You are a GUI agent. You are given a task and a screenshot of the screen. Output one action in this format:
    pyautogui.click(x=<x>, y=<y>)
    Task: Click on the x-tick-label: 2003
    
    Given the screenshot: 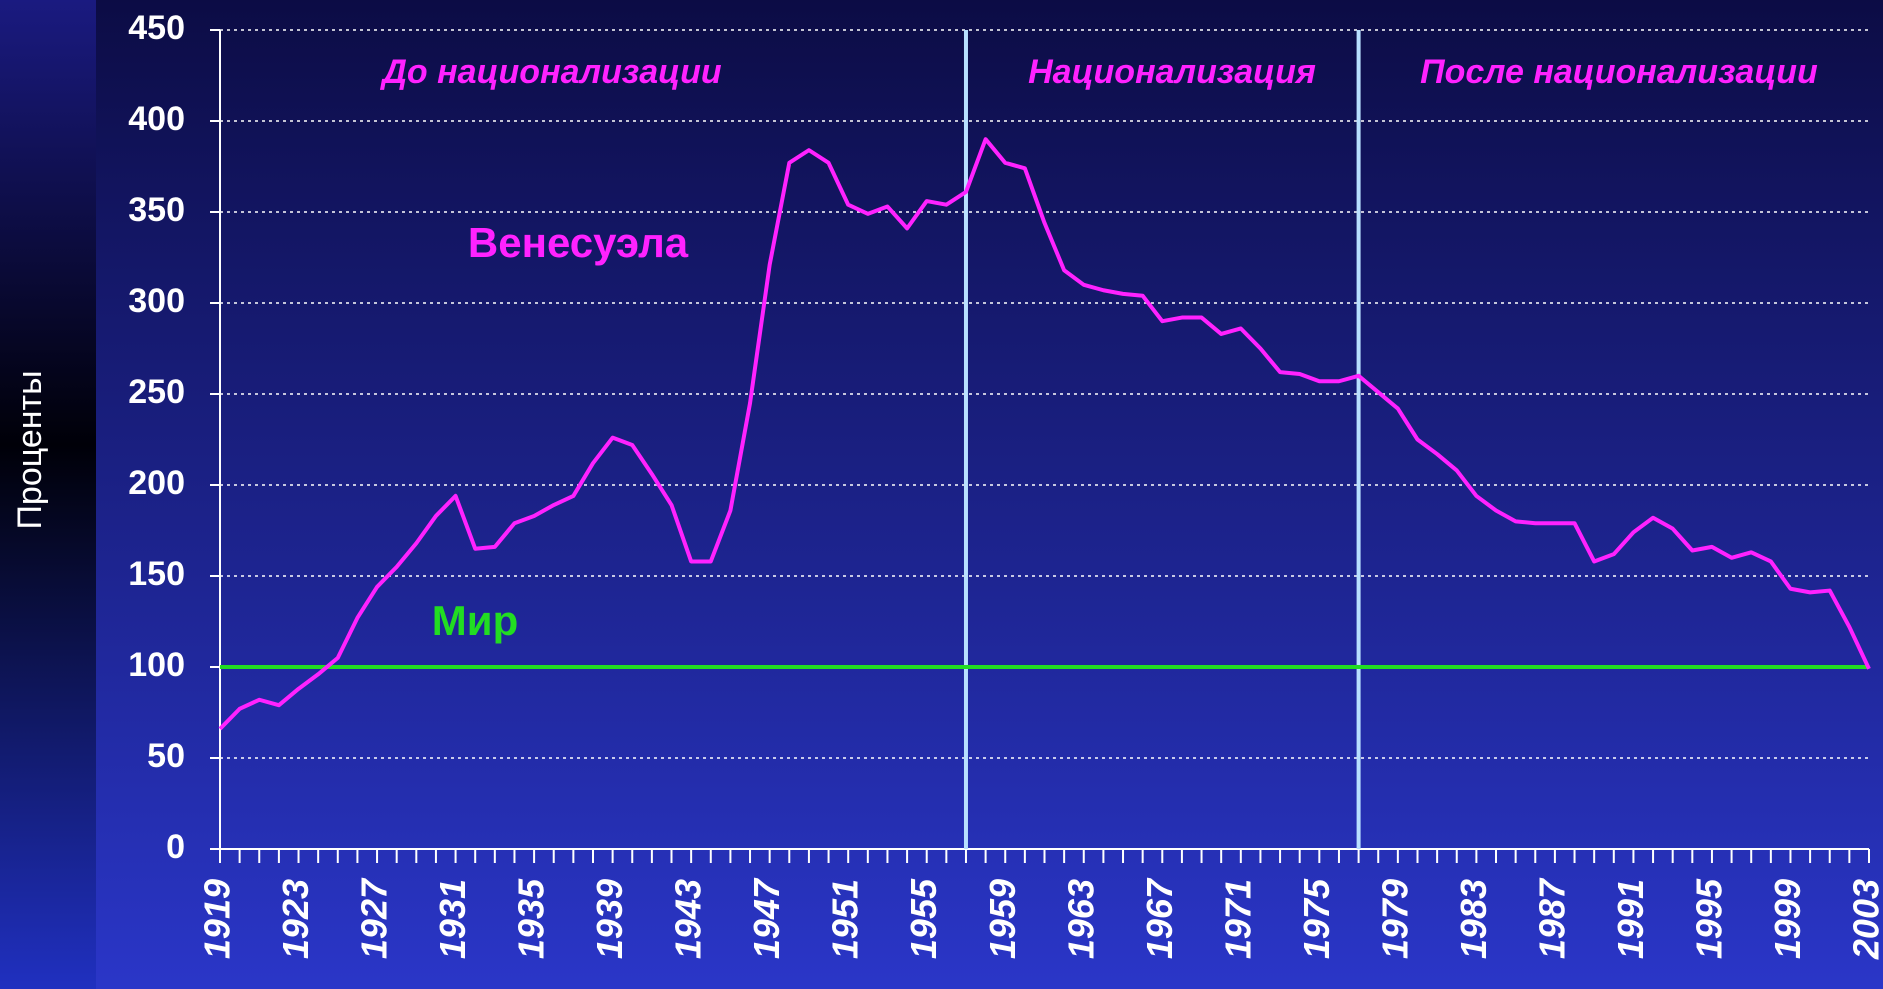 What is the action you would take?
    pyautogui.click(x=1864, y=919)
    